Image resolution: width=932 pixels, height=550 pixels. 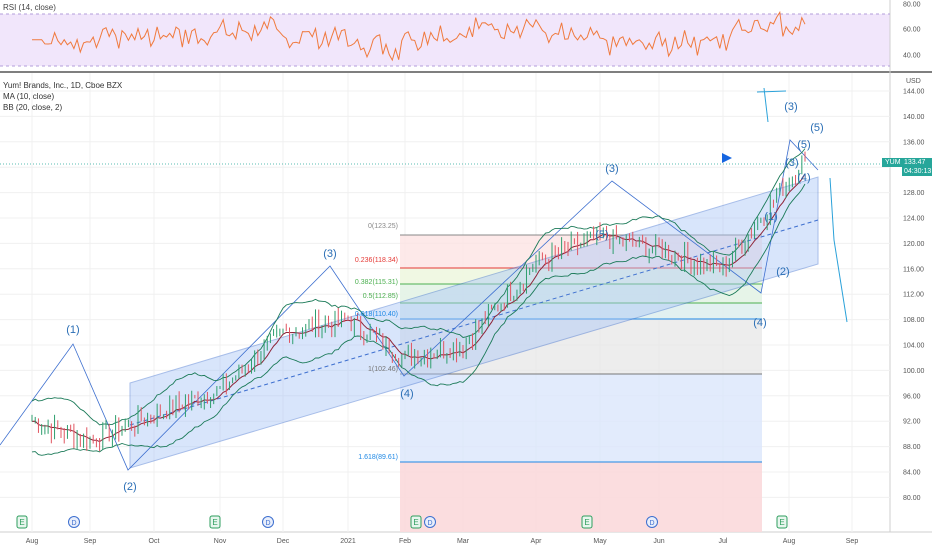 What do you see at coordinates (913, 295) in the screenshot?
I see `price-tick-label: 112.00` at bounding box center [913, 295].